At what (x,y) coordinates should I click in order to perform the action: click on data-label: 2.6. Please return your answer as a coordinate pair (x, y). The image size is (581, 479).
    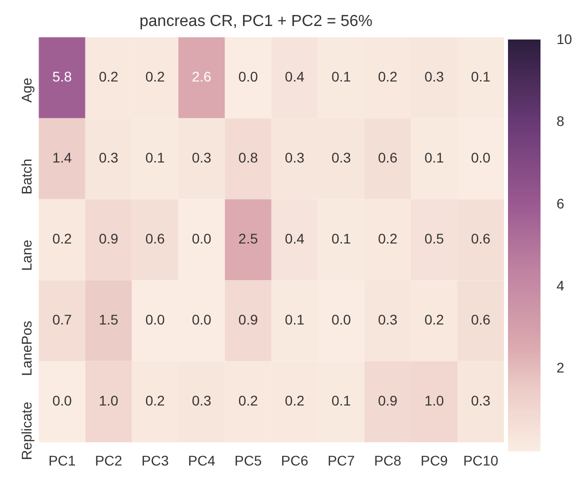
    Looking at the image, I should click on (202, 76).